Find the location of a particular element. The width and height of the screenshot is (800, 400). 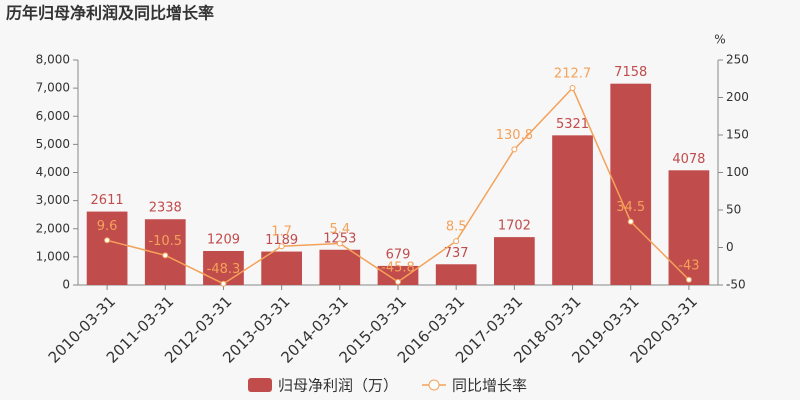

line-label: 5.4 is located at coordinates (339, 229).